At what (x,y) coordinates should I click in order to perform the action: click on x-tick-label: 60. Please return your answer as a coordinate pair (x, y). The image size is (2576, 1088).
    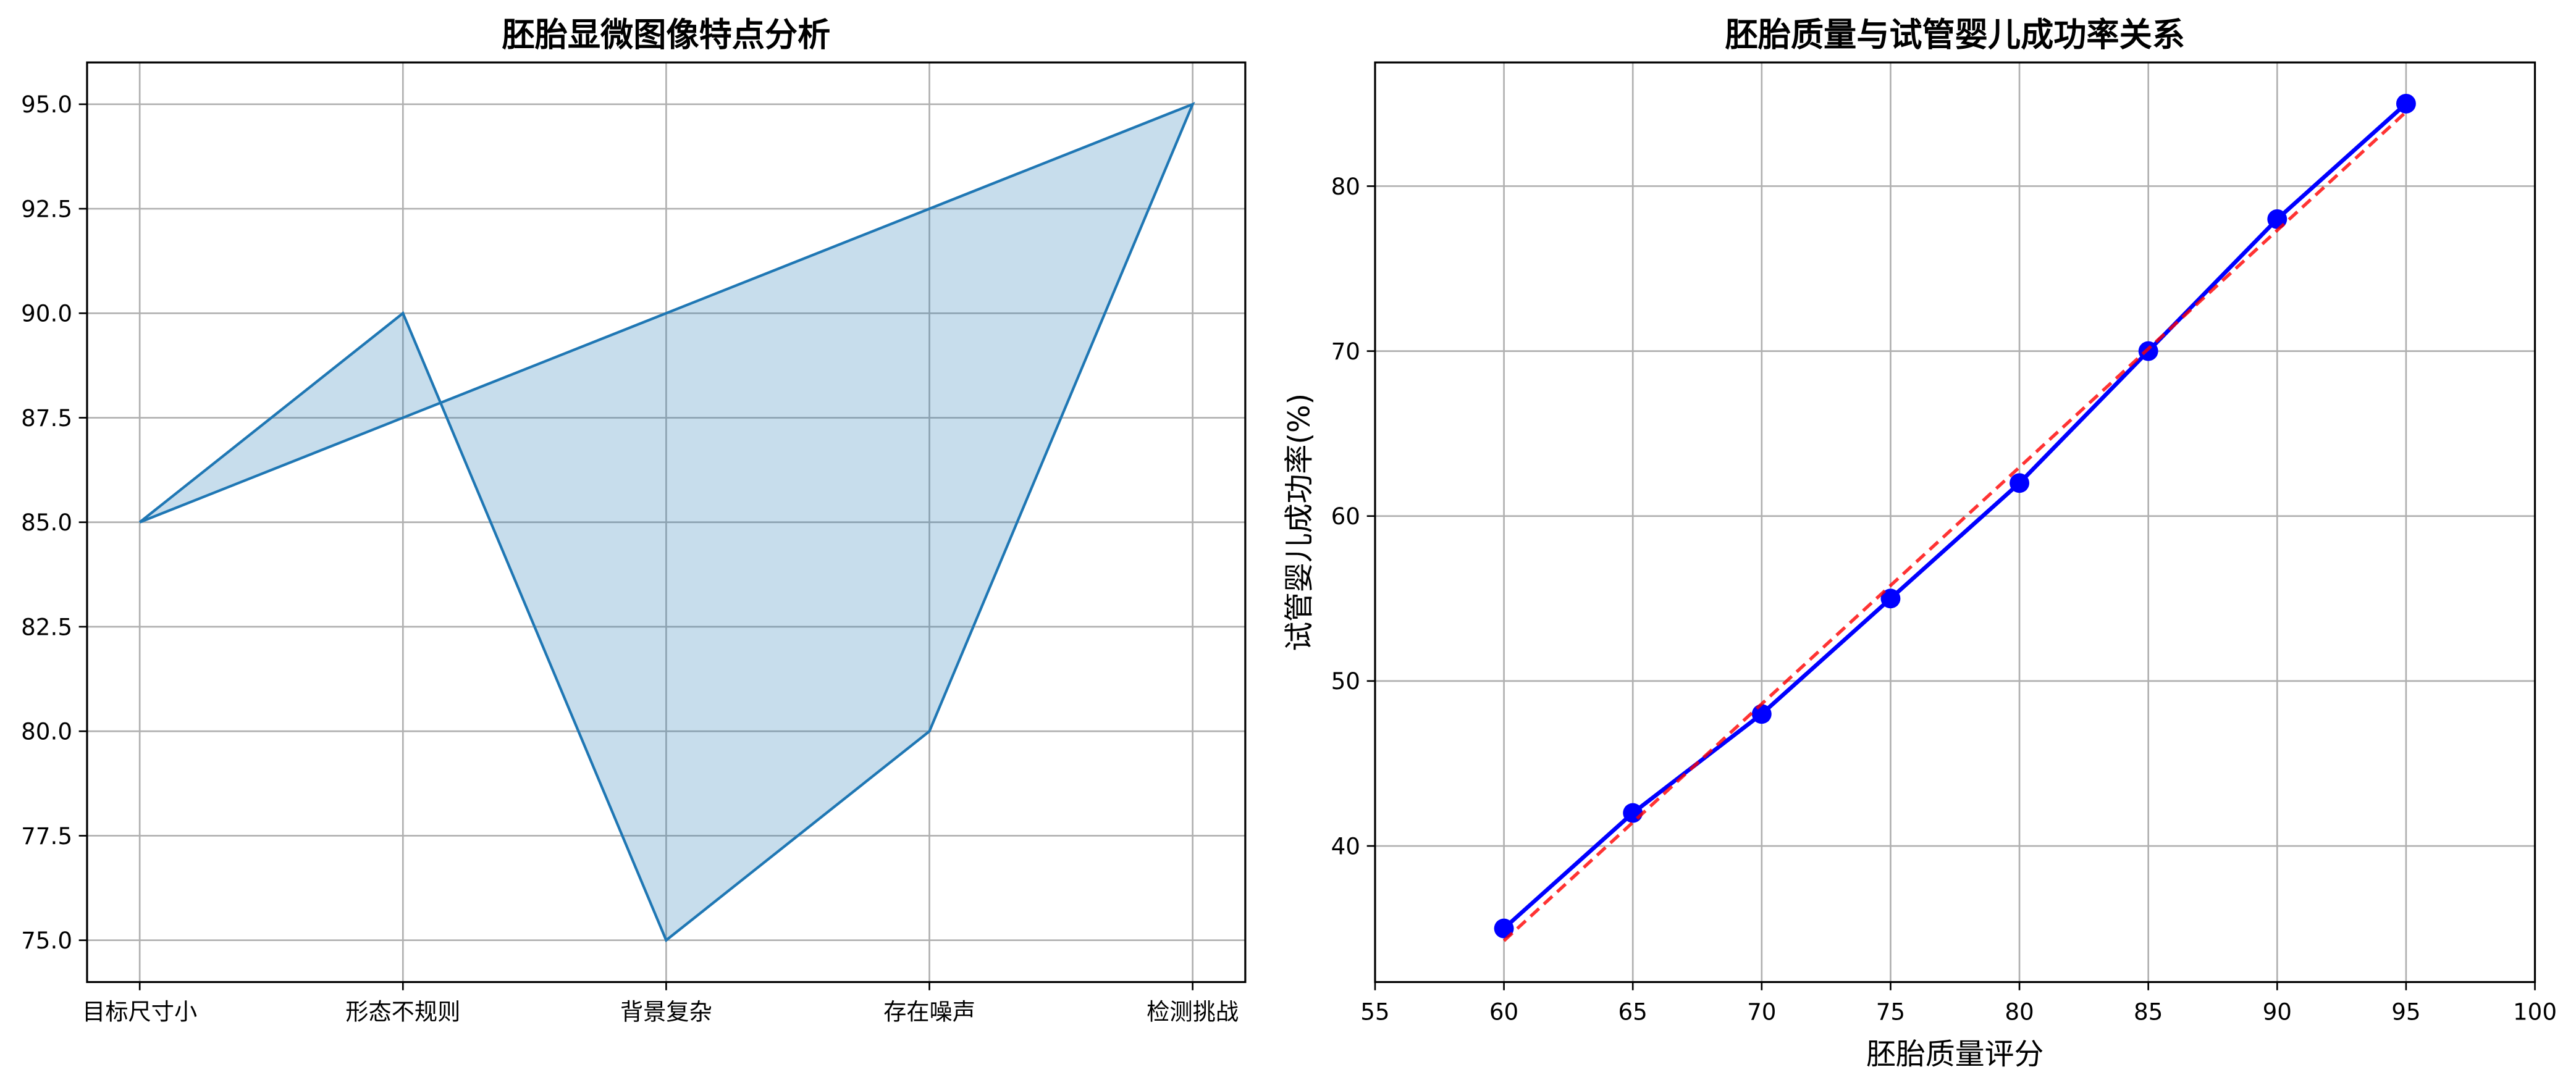
    Looking at the image, I should click on (1503, 1012).